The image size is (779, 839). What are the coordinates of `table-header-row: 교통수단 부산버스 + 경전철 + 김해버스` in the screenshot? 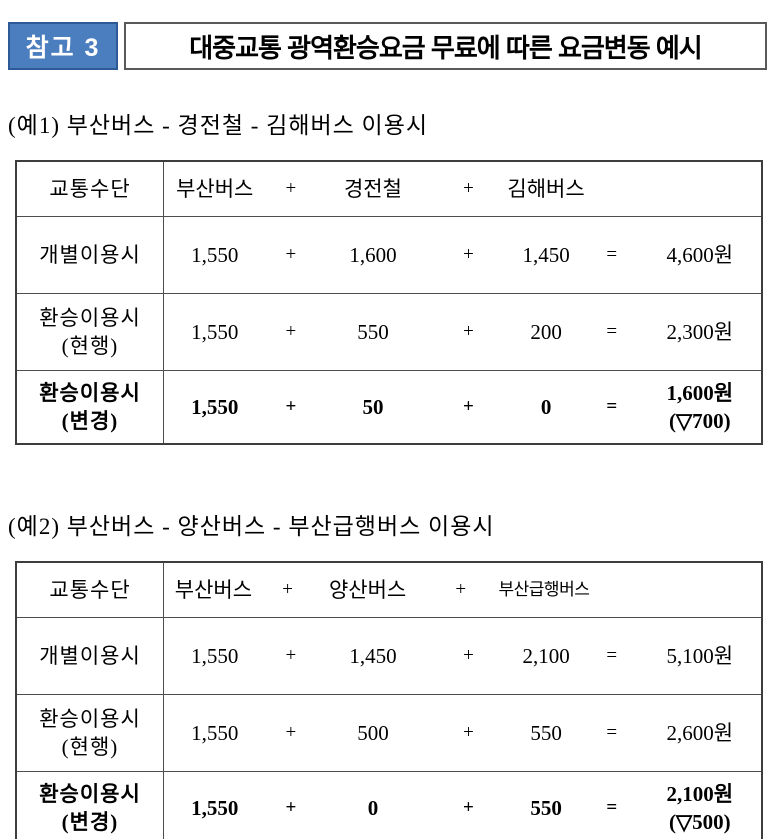 It's located at (389, 189).